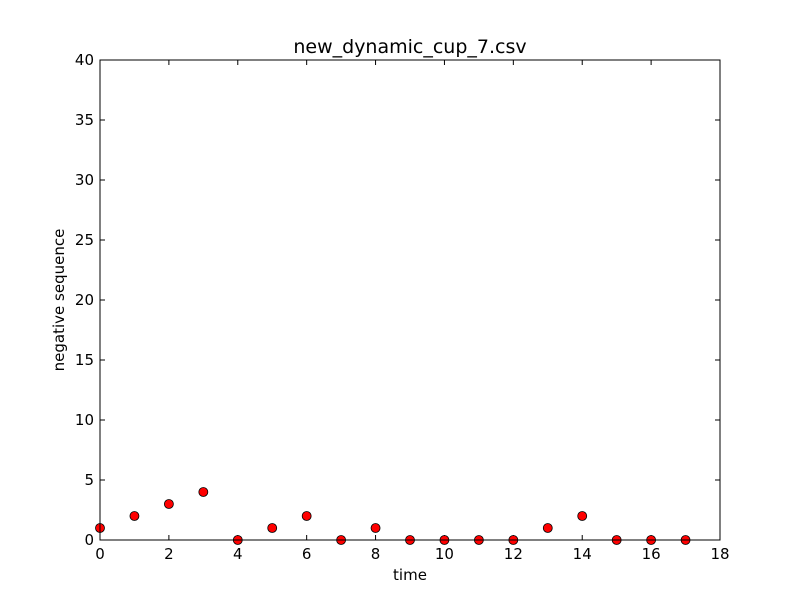 This screenshot has width=800, height=600. I want to click on y-axis-label: negative sequence, so click(59, 300).